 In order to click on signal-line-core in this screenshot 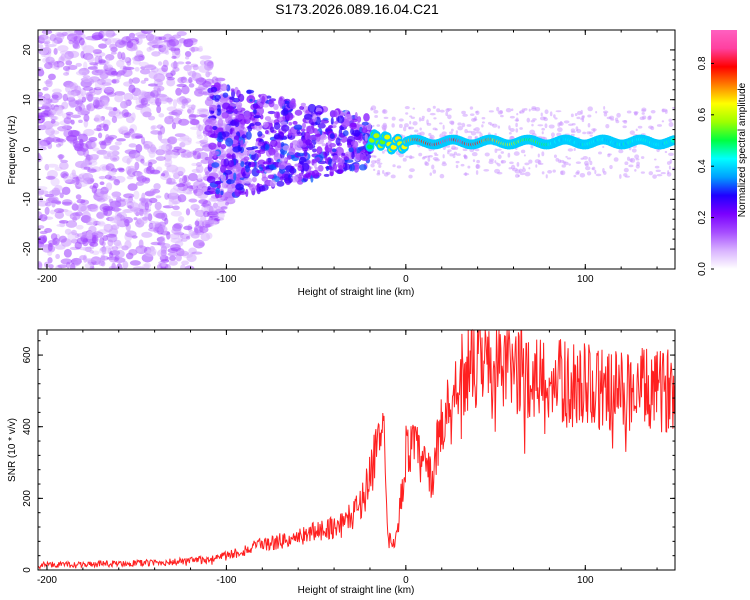, I will do `click(672, 140)`.